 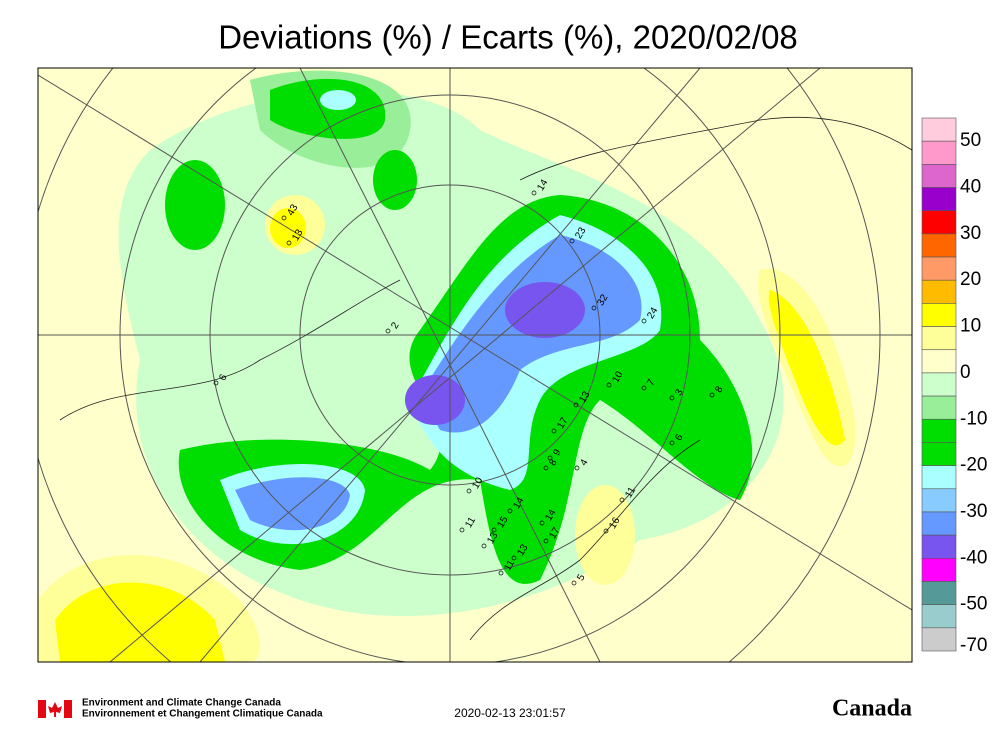 What do you see at coordinates (581, 577) in the screenshot?
I see `station-label: 5` at bounding box center [581, 577].